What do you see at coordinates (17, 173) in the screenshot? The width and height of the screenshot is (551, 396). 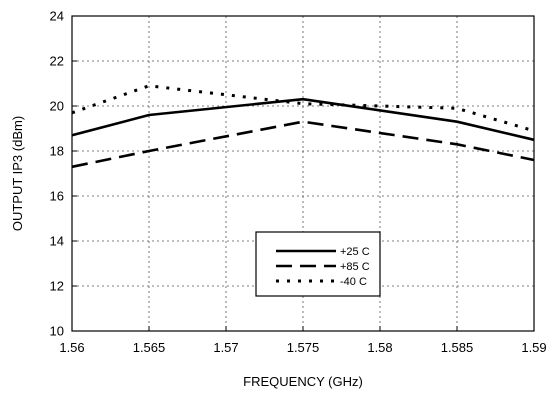 I see `y-axis-title: OUTPUT IP3 (dBm)` at bounding box center [17, 173].